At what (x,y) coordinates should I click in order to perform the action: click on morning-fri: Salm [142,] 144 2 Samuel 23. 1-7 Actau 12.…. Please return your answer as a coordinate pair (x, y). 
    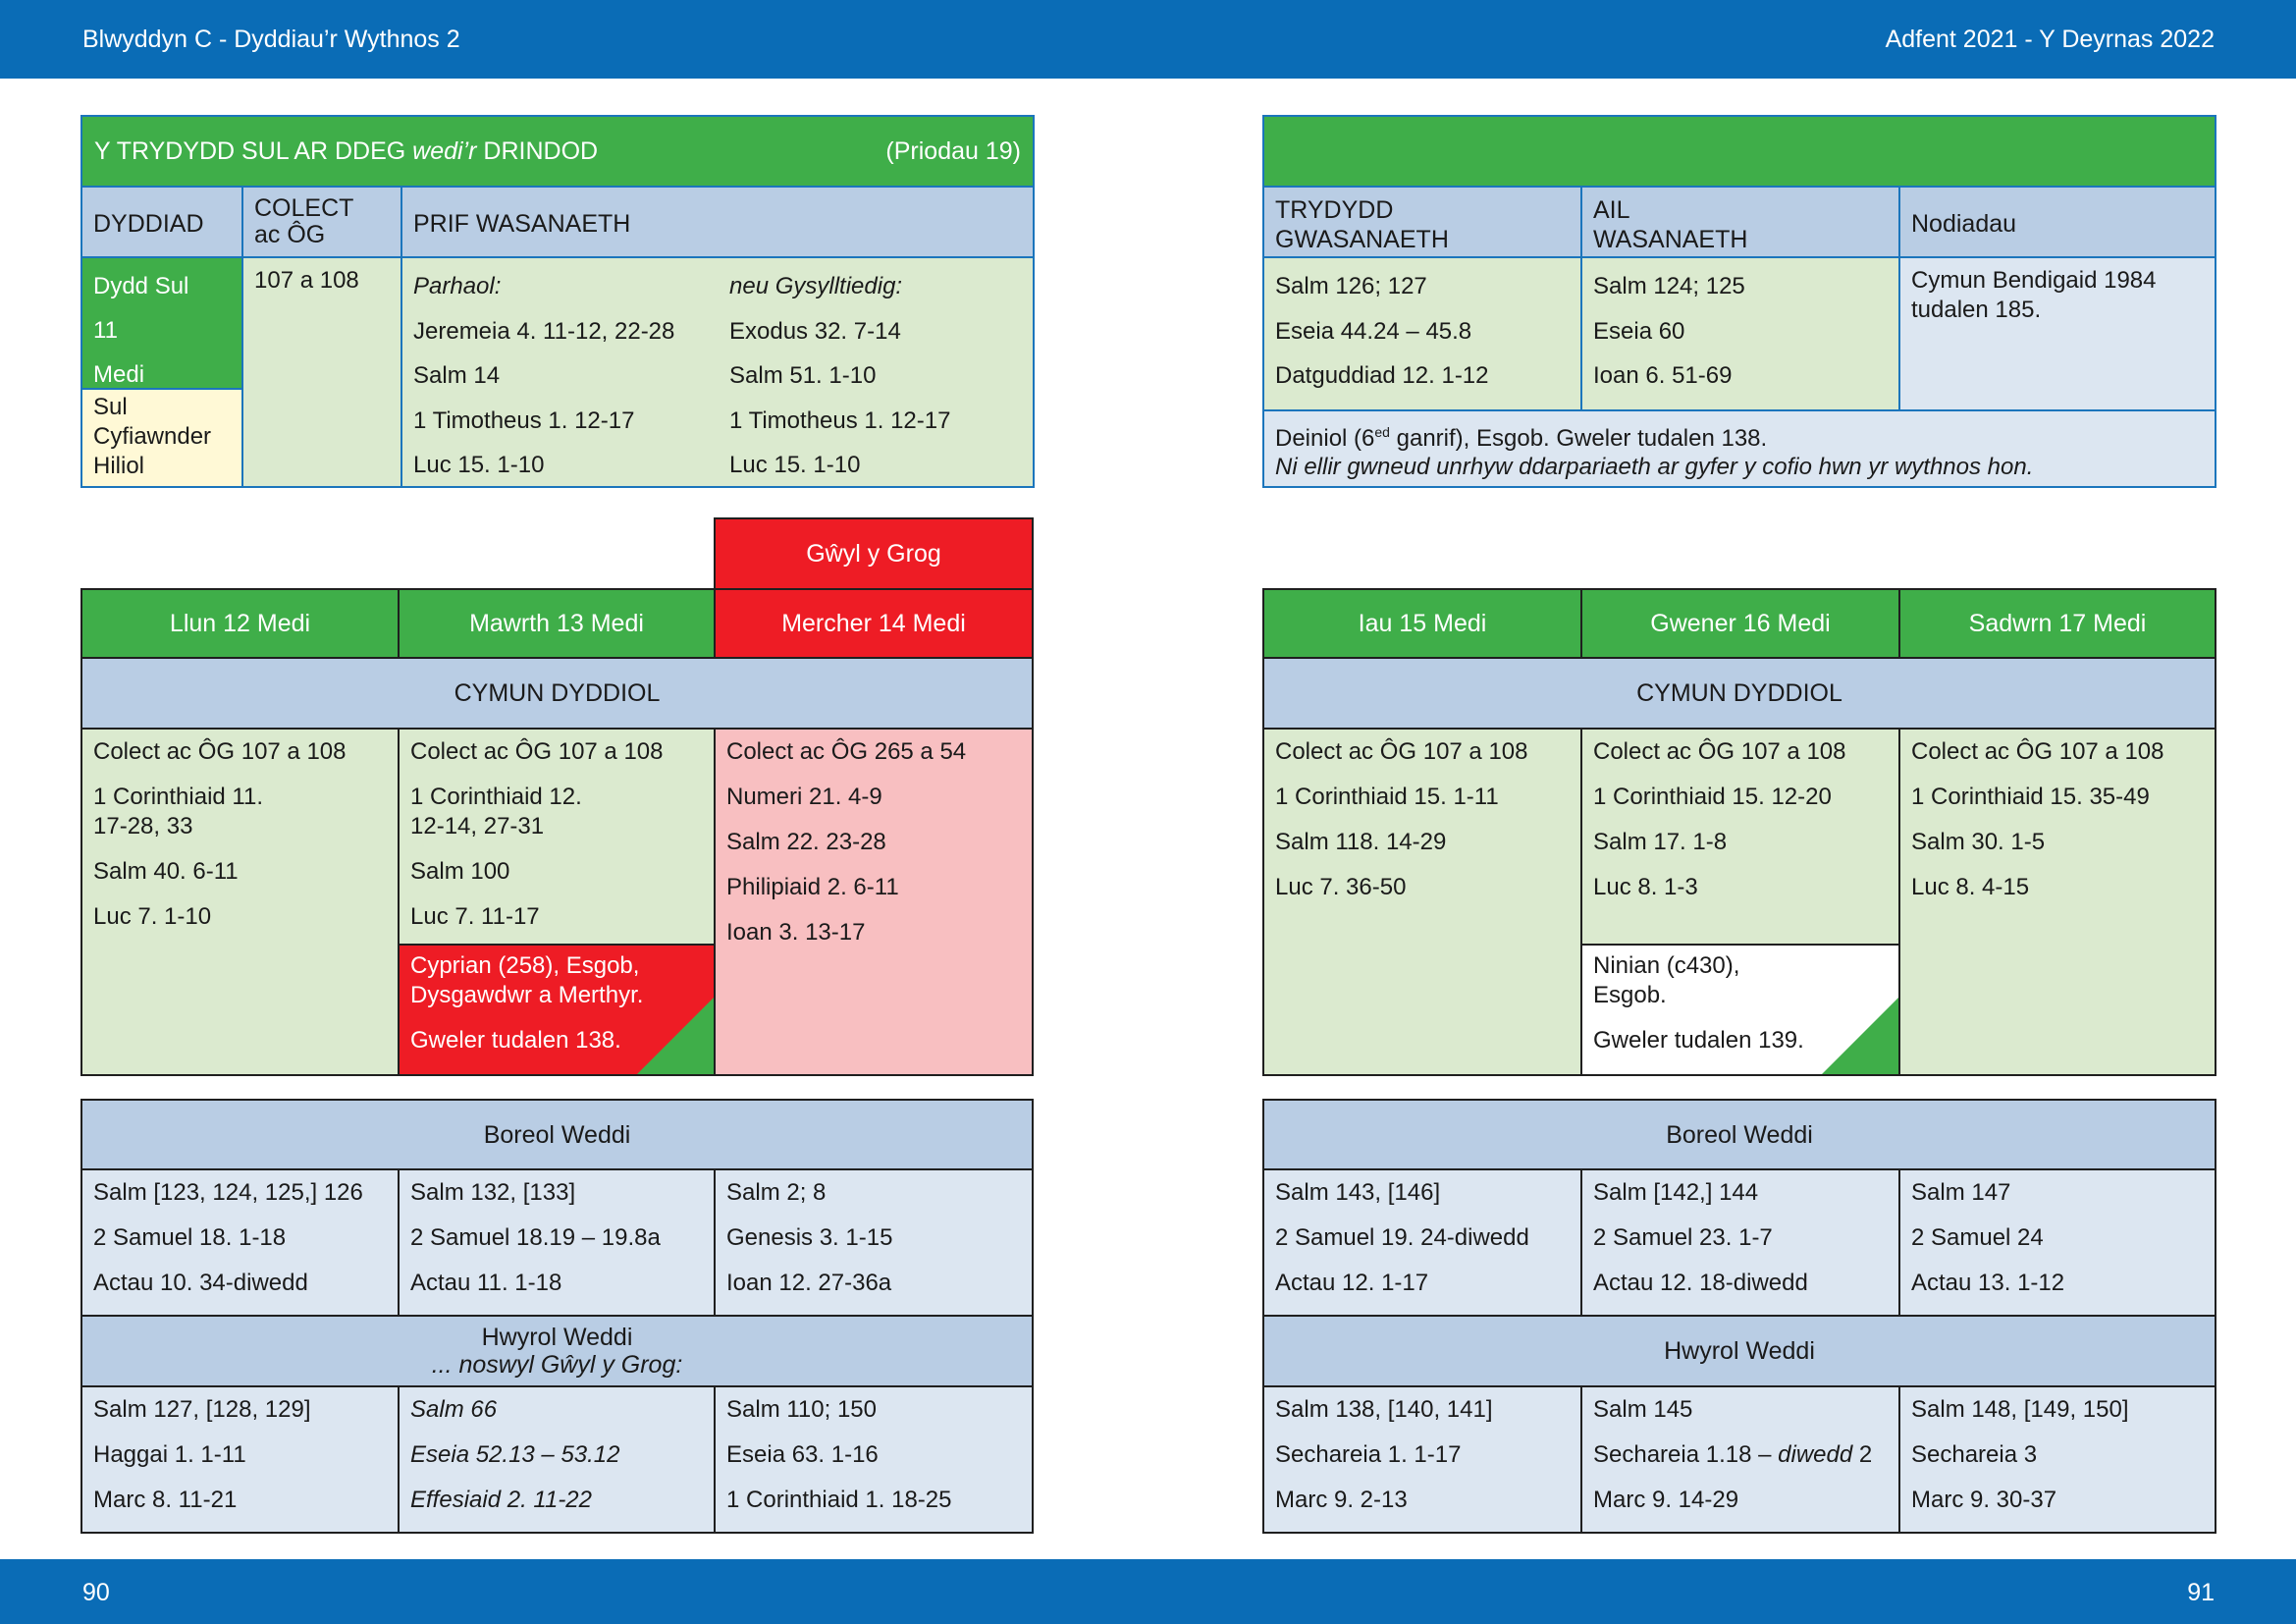
    Looking at the image, I should click on (1740, 1242).